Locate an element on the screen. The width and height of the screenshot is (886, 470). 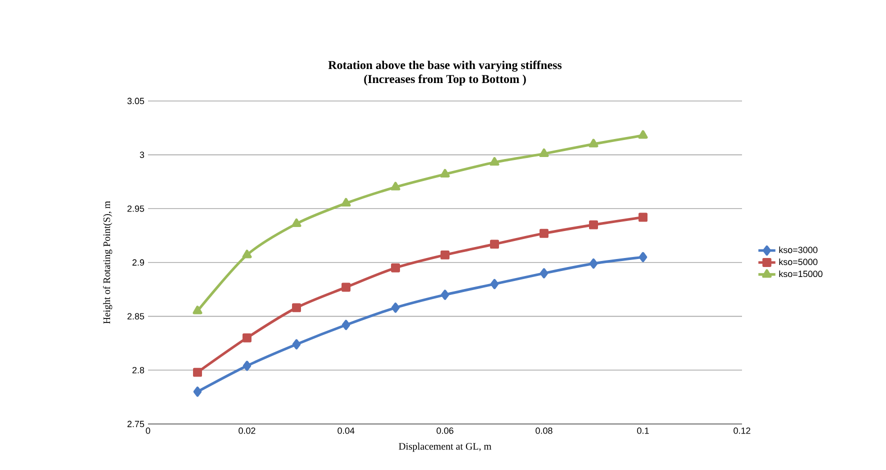
legend-label: kso=5000 is located at coordinates (798, 262).